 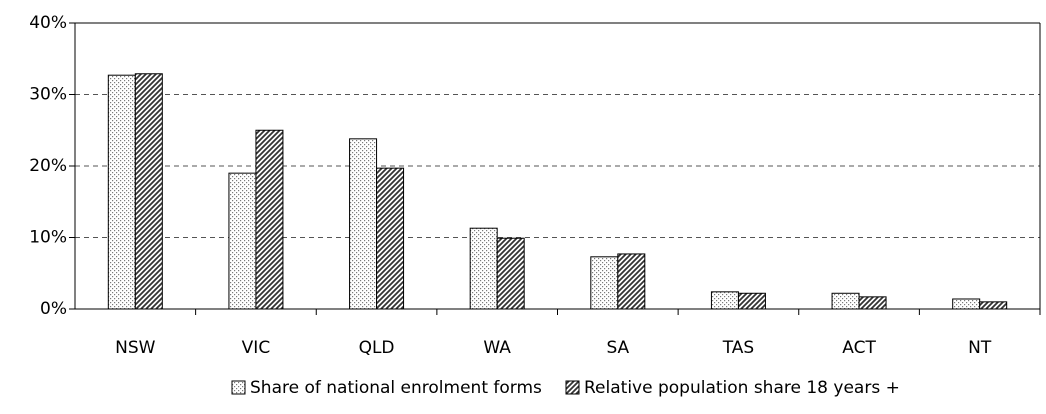 What do you see at coordinates (53, 309) in the screenshot?
I see `y-tick-label: 0%` at bounding box center [53, 309].